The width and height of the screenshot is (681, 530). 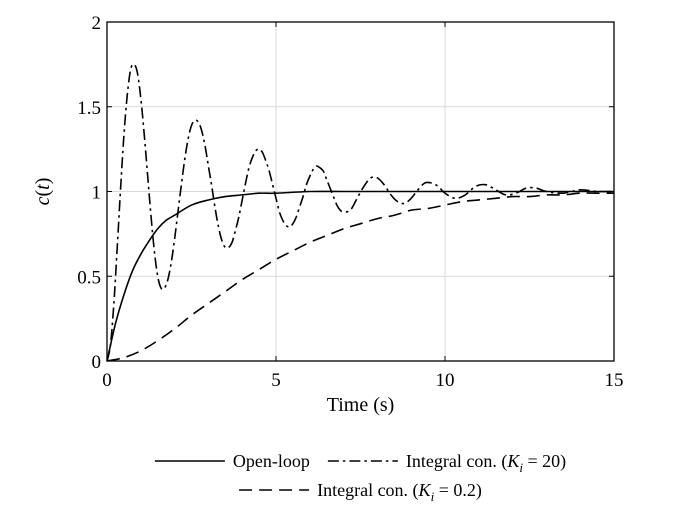 What do you see at coordinates (43, 187) in the screenshot?
I see `y-axis-label-arg: t` at bounding box center [43, 187].